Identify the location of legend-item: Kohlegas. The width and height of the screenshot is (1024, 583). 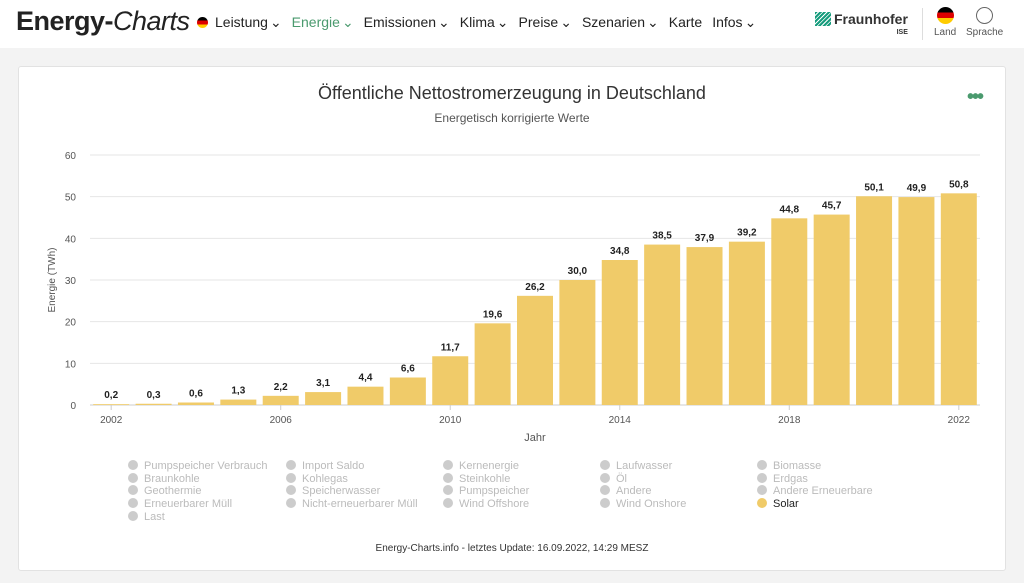
(317, 479).